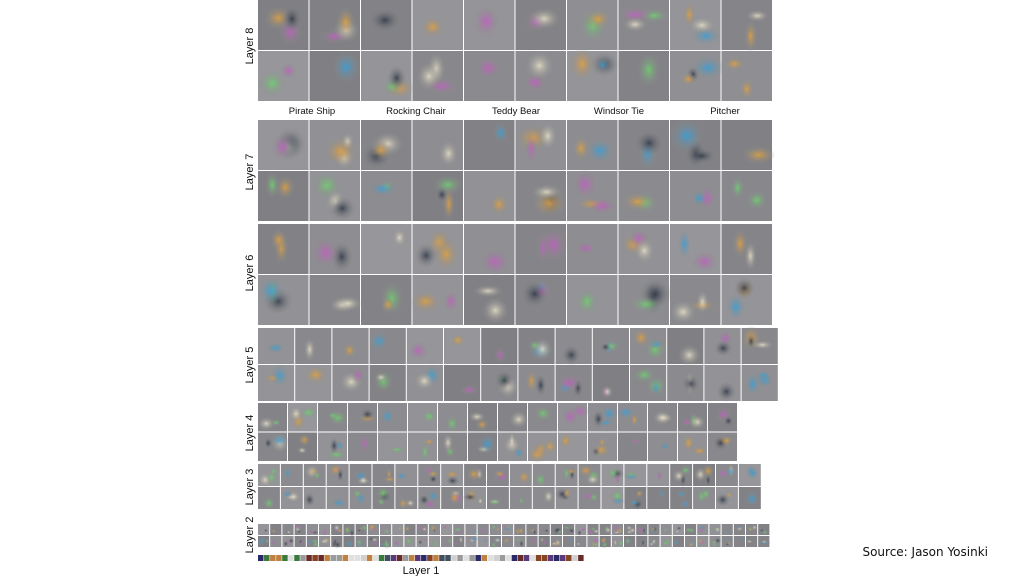 Image resolution: width=1024 pixels, height=576 pixels. I want to click on class-label: Teddy Bear, so click(516, 111).